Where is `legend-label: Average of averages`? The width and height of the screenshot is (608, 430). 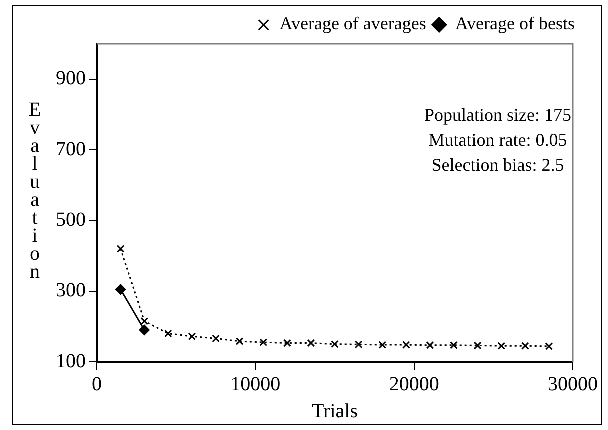 legend-label: Average of averages is located at coordinates (353, 24).